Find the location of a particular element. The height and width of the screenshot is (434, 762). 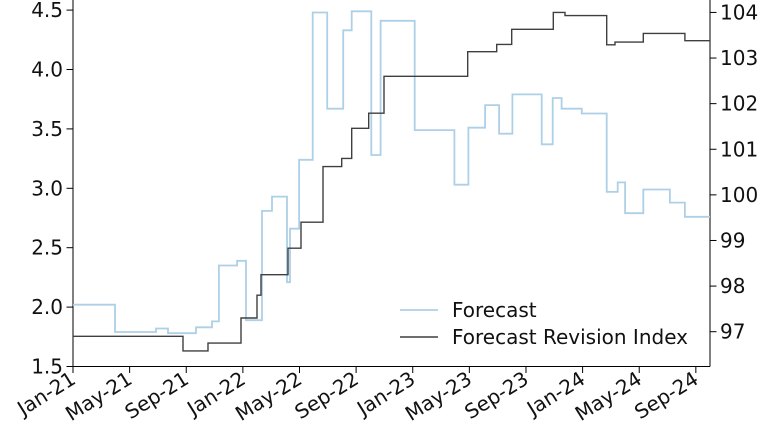

y-axis-left: 1.5 2.0 2.5 3.0 3.5 4.0 4.5 is located at coordinates (52, 189).